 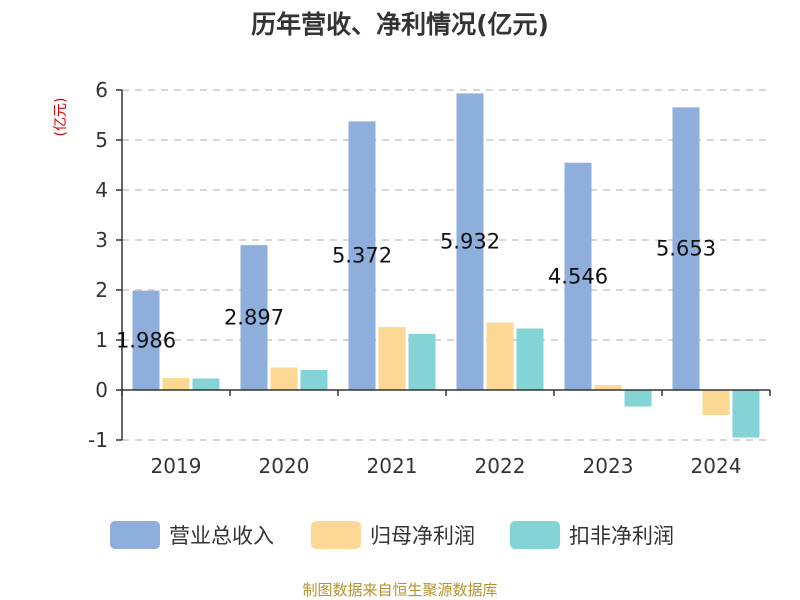 I want to click on bar-s1-2024, so click(x=716, y=402).